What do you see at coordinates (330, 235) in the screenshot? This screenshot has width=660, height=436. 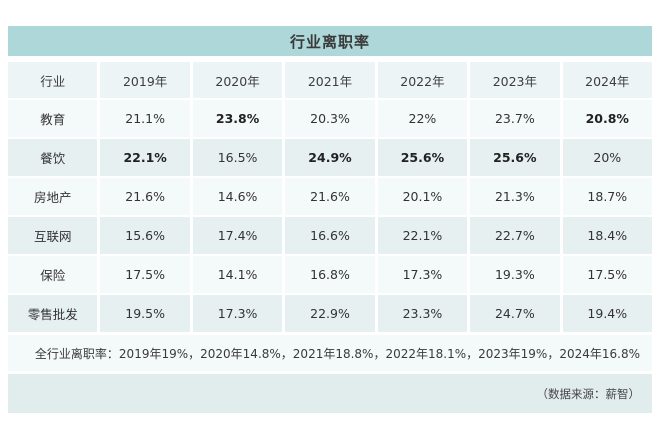 I see `value-cell: 16.6%` at bounding box center [330, 235].